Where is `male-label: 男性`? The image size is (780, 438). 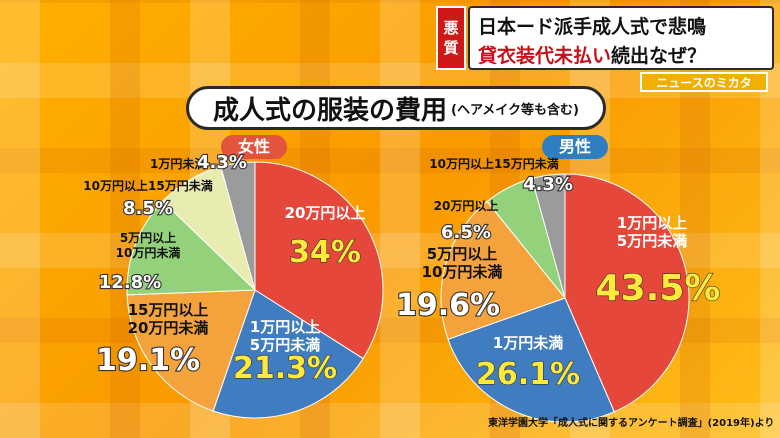 male-label: 男性 is located at coordinates (575, 147).